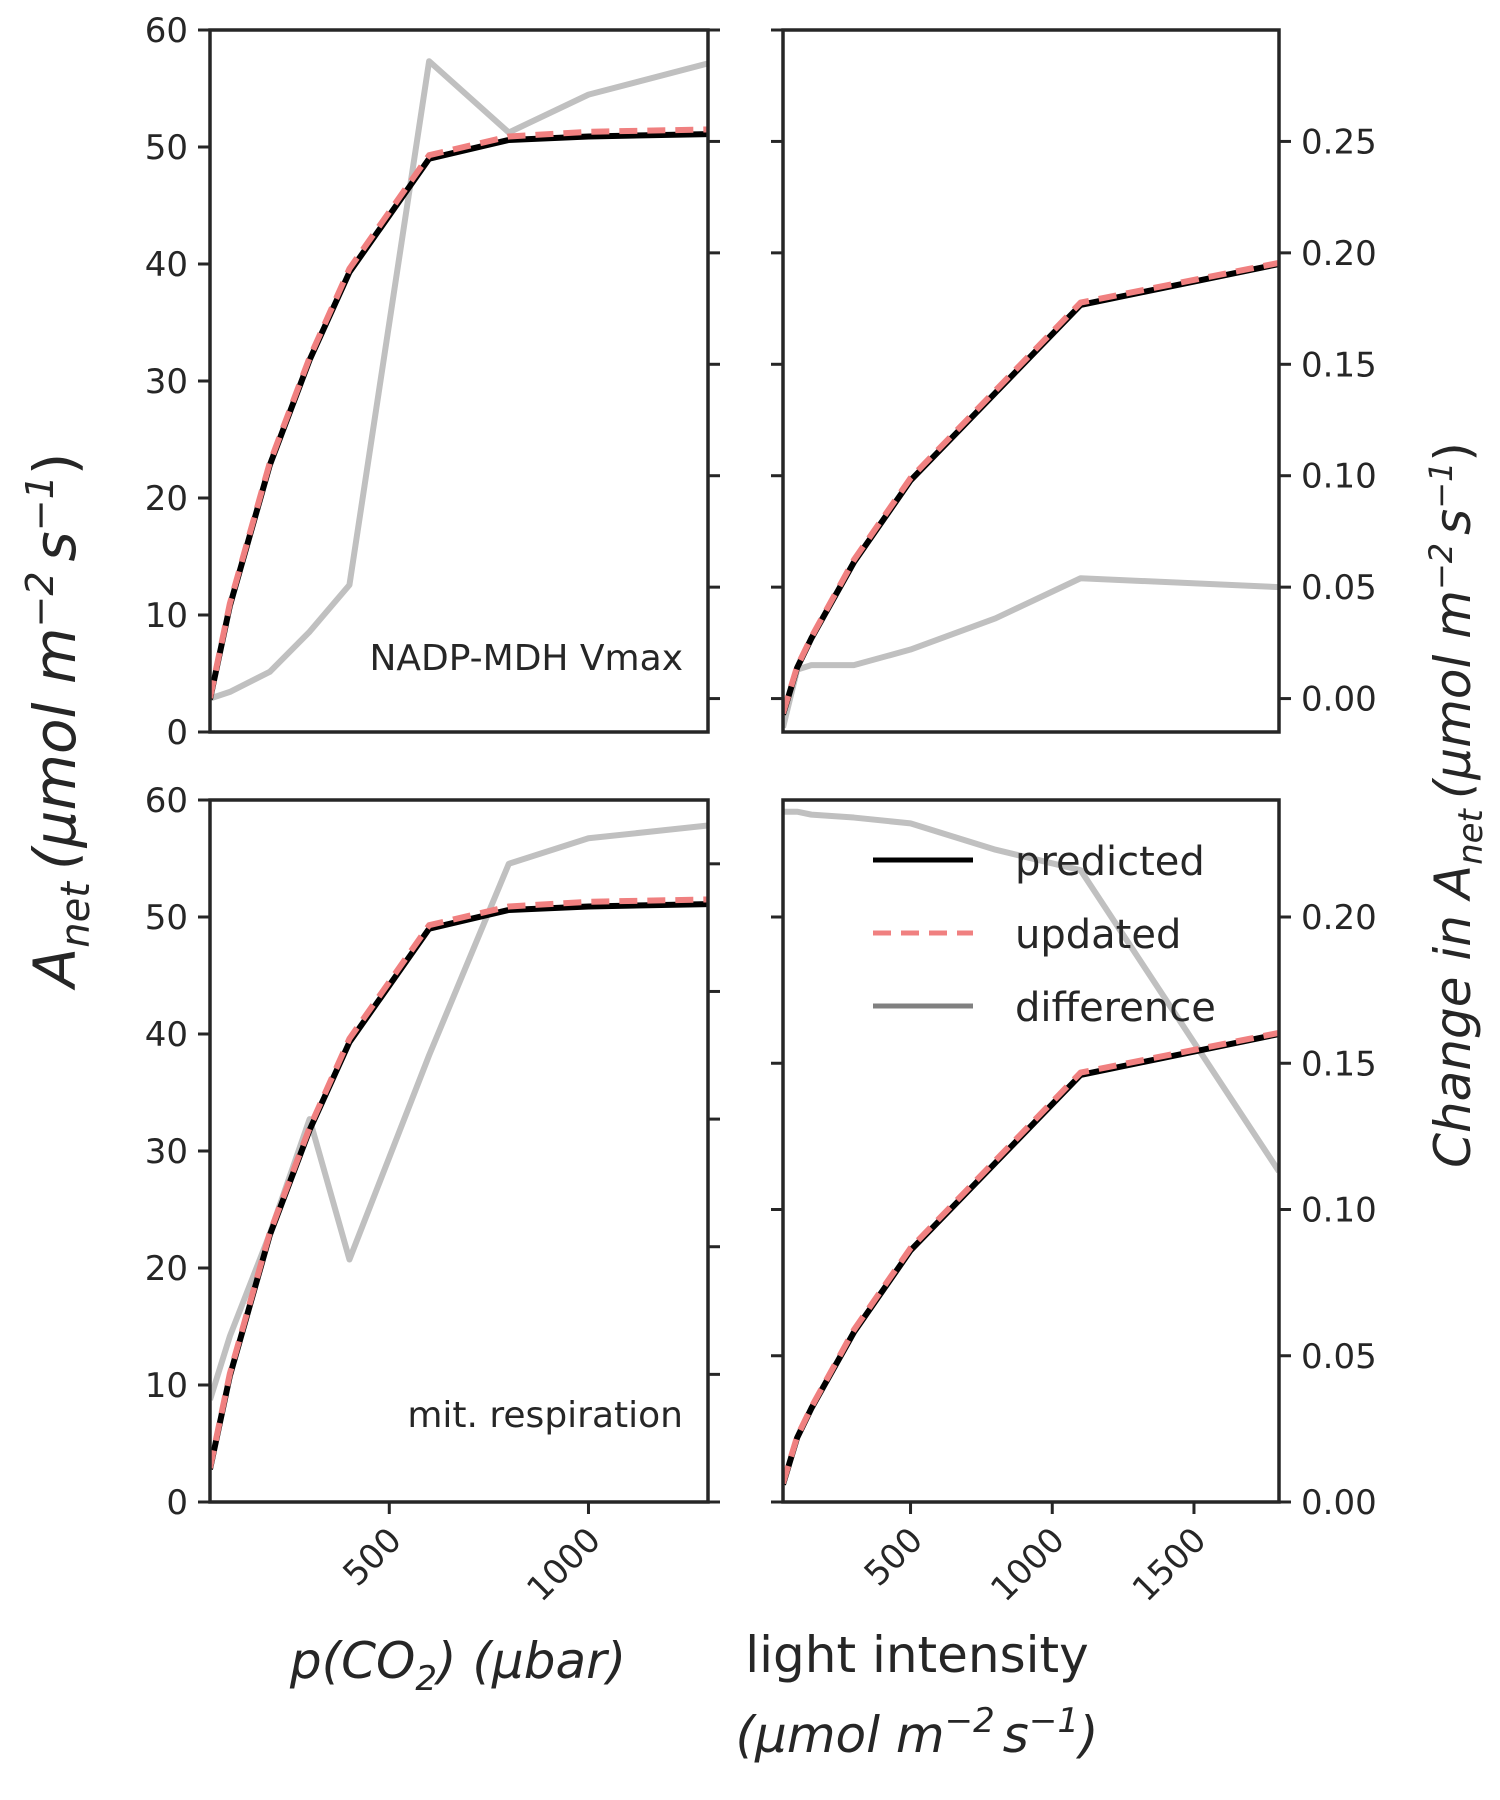 This screenshot has height=1800, width=1500. I want to click on plot-area-top-right, so click(1031, 494).